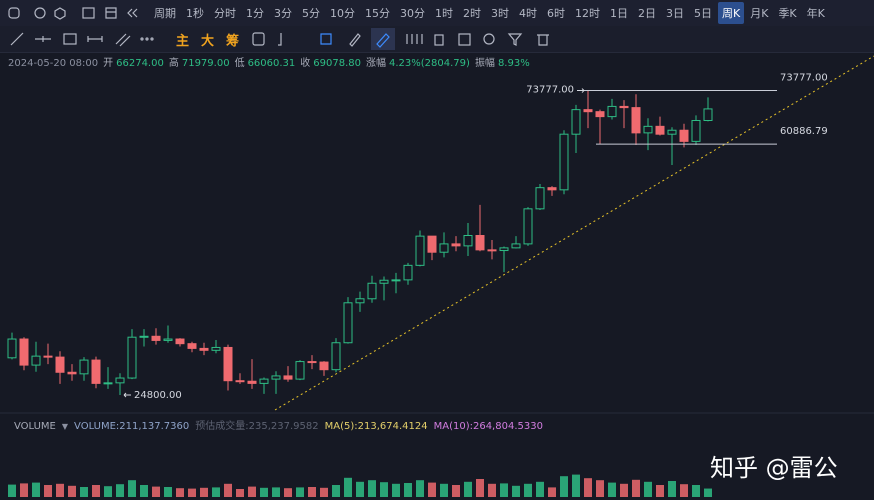 This screenshot has width=874, height=500. I want to click on watermark: 知乎 @雷公, so click(774, 468).